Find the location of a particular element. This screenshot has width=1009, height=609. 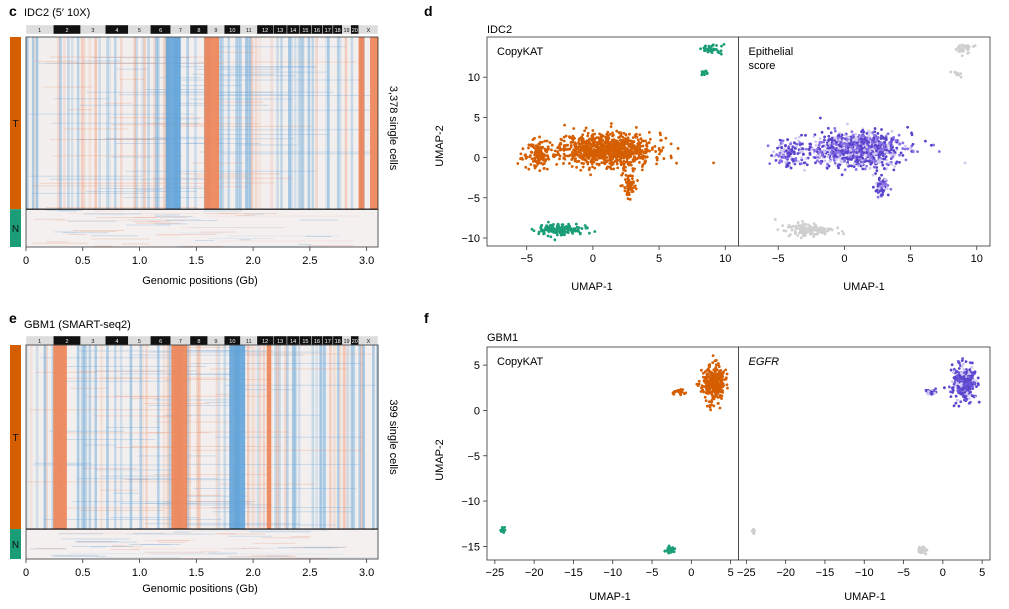

chromosome-label: 7 is located at coordinates (180, 31).